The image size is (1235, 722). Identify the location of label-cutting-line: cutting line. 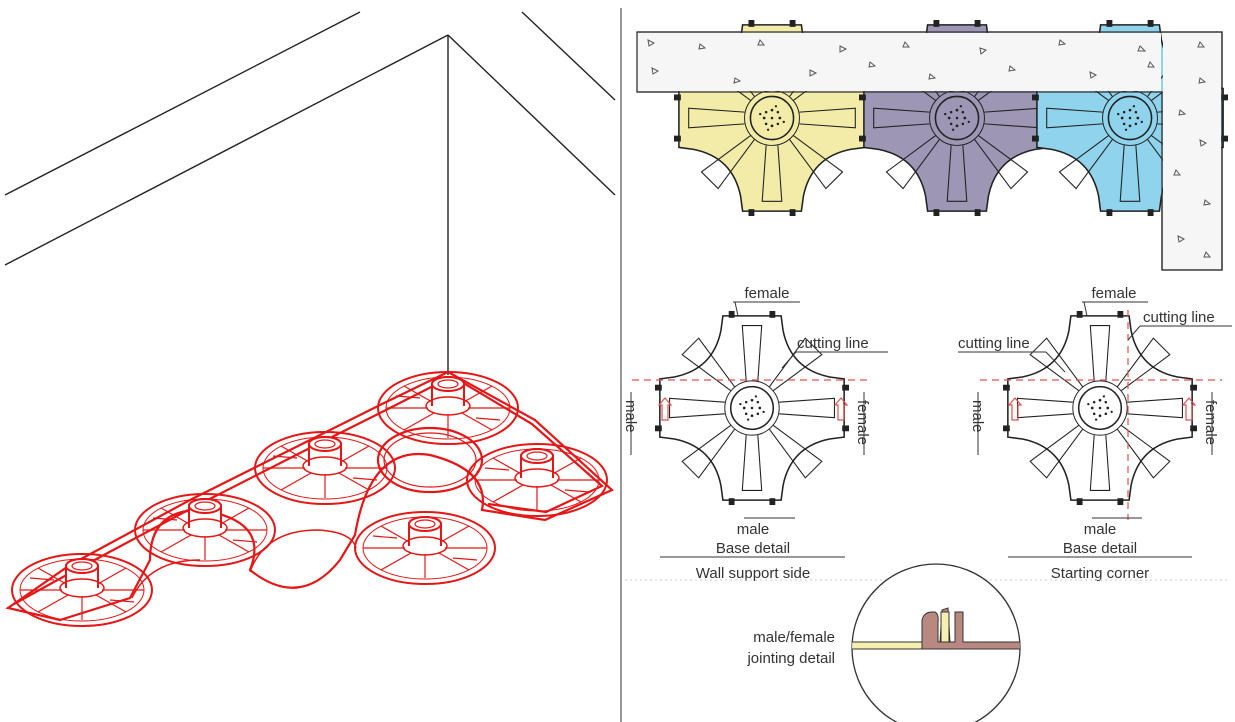
(833, 343).